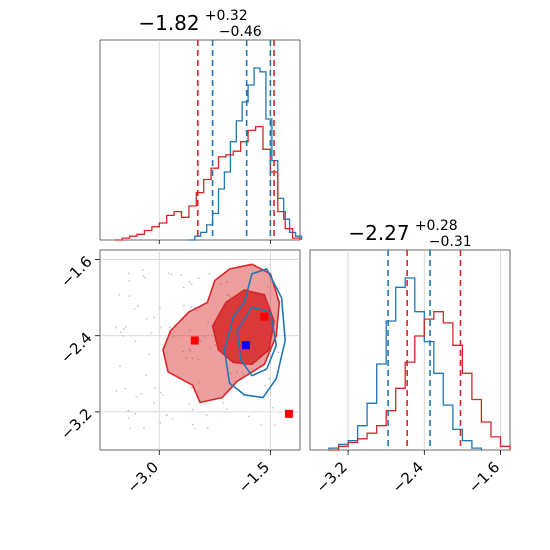 Image resolution: width=550 pixels, height=550 pixels. I want to click on x-tick-label: −3.2, so click(331, 477).